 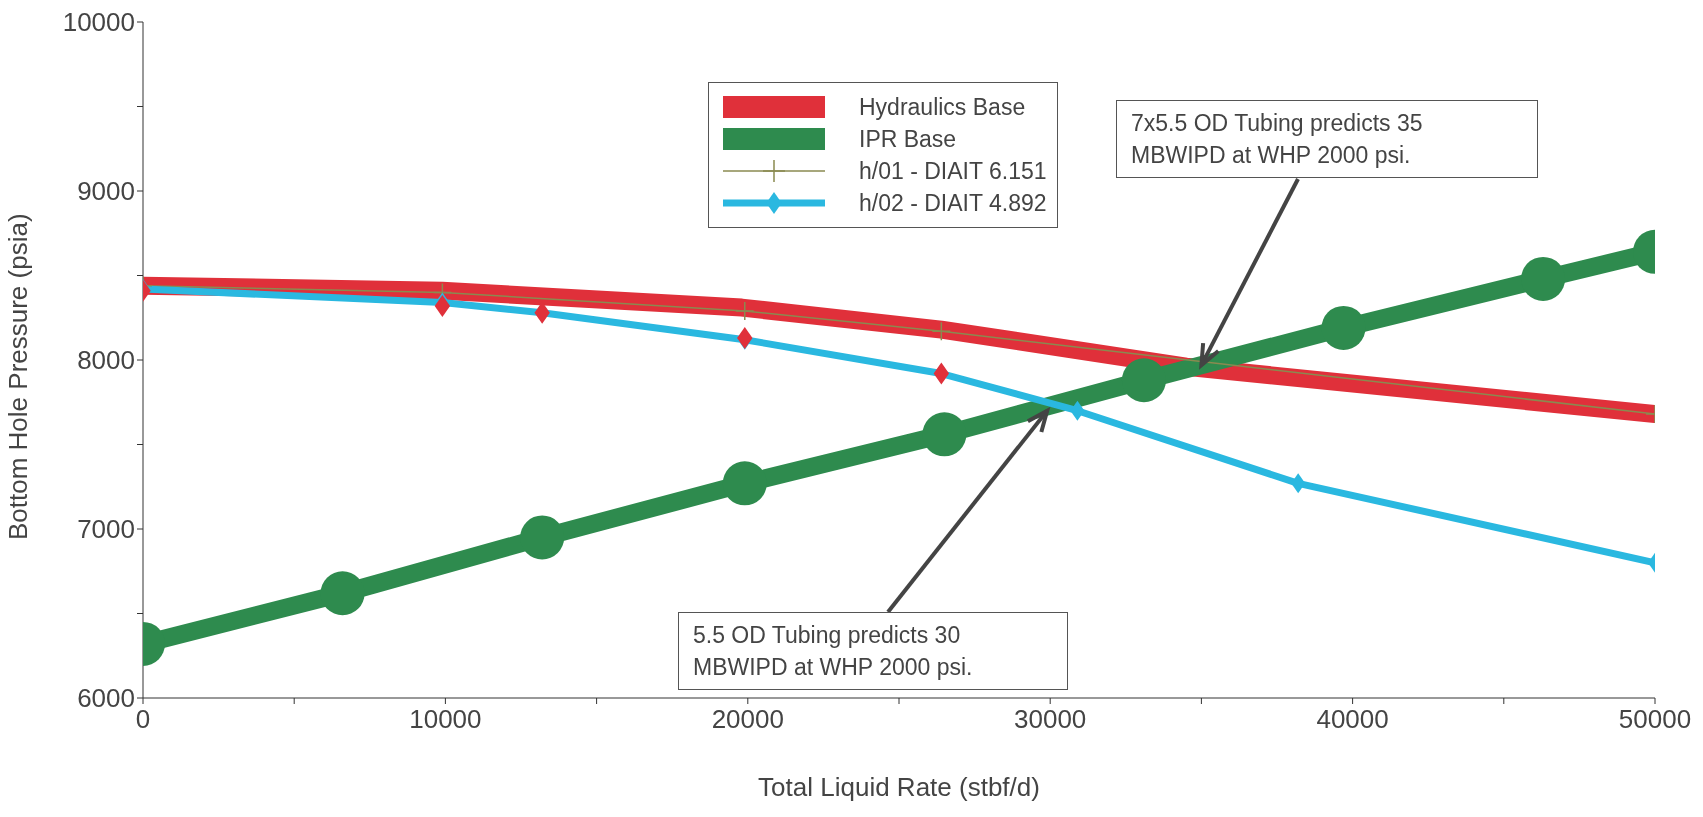 I want to click on y-tick-label: 9000, so click(x=106, y=191).